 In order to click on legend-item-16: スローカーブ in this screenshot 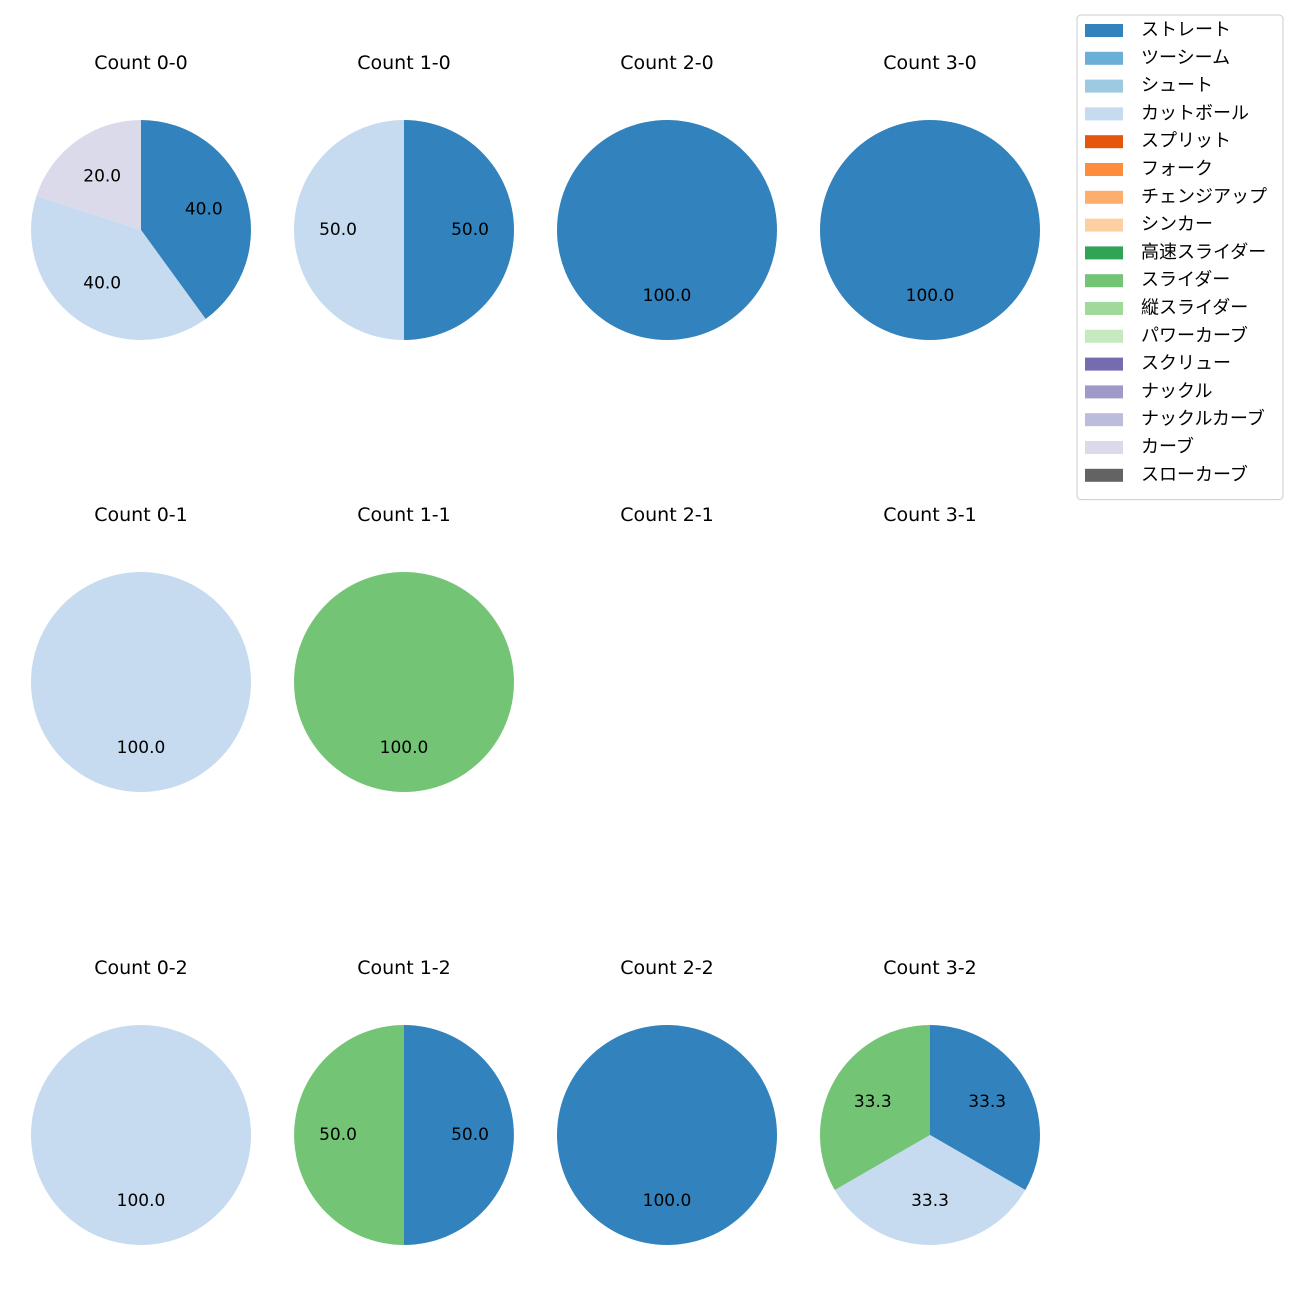, I will do `click(1166, 474)`.